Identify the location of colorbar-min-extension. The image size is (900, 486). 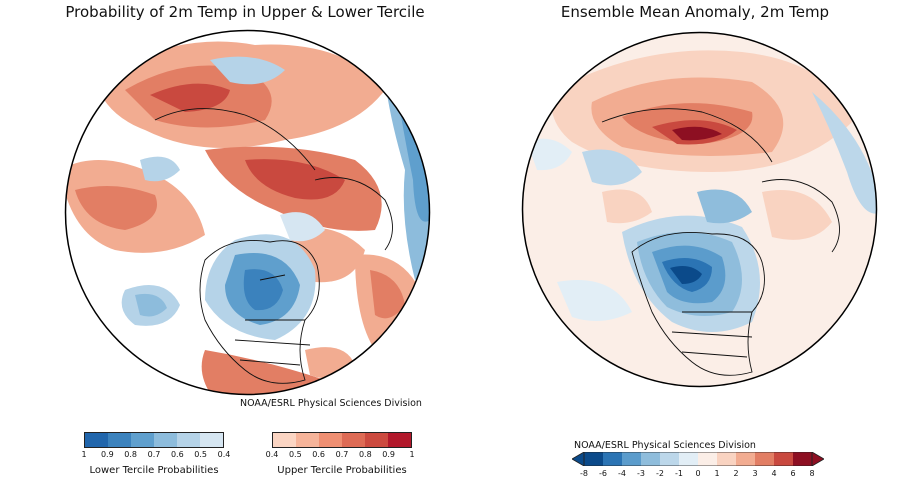
(578, 459).